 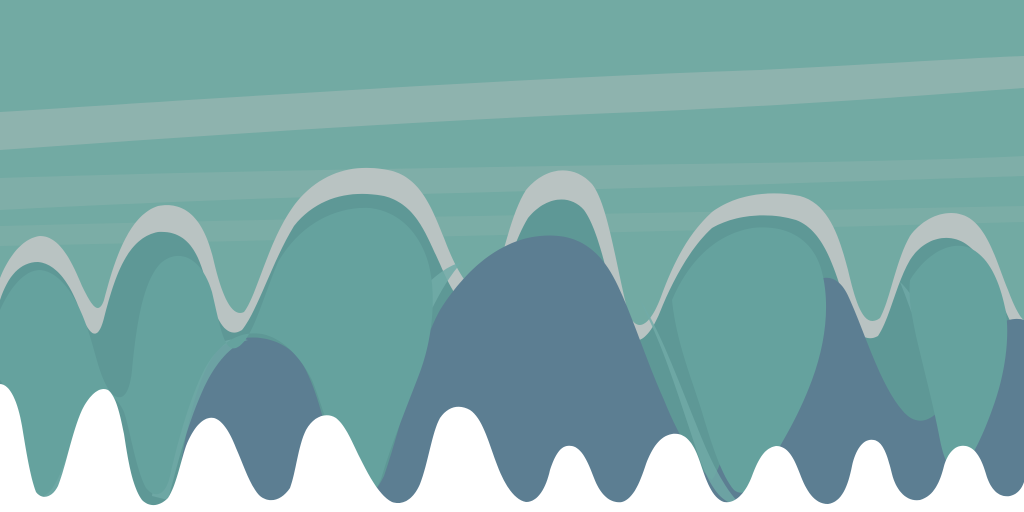 What do you see at coordinates (200, 419) in the screenshot?
I see `teal-highlight-center` at bounding box center [200, 419].